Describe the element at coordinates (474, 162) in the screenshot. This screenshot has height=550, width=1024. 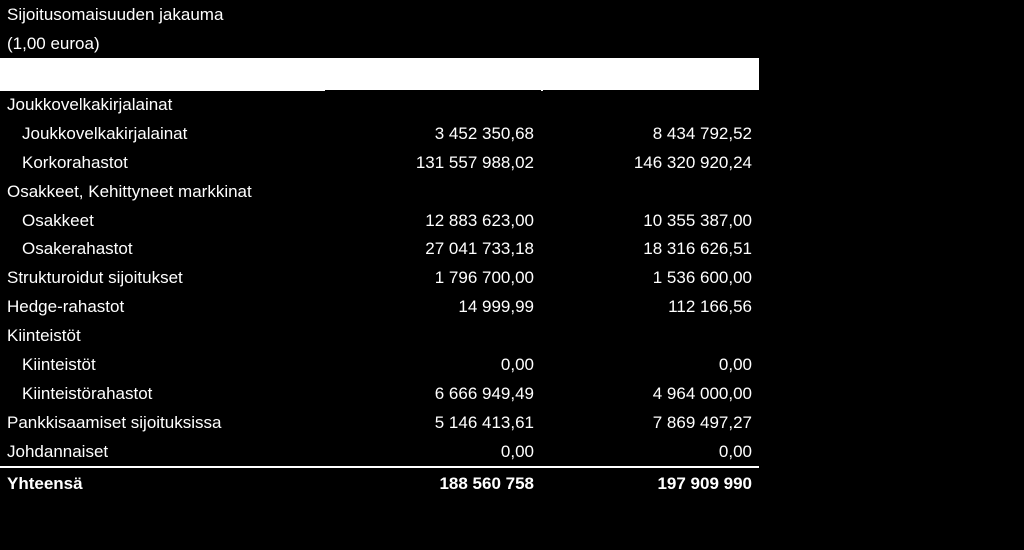
I see `row-value-1: 131 557 988,02` at that location.